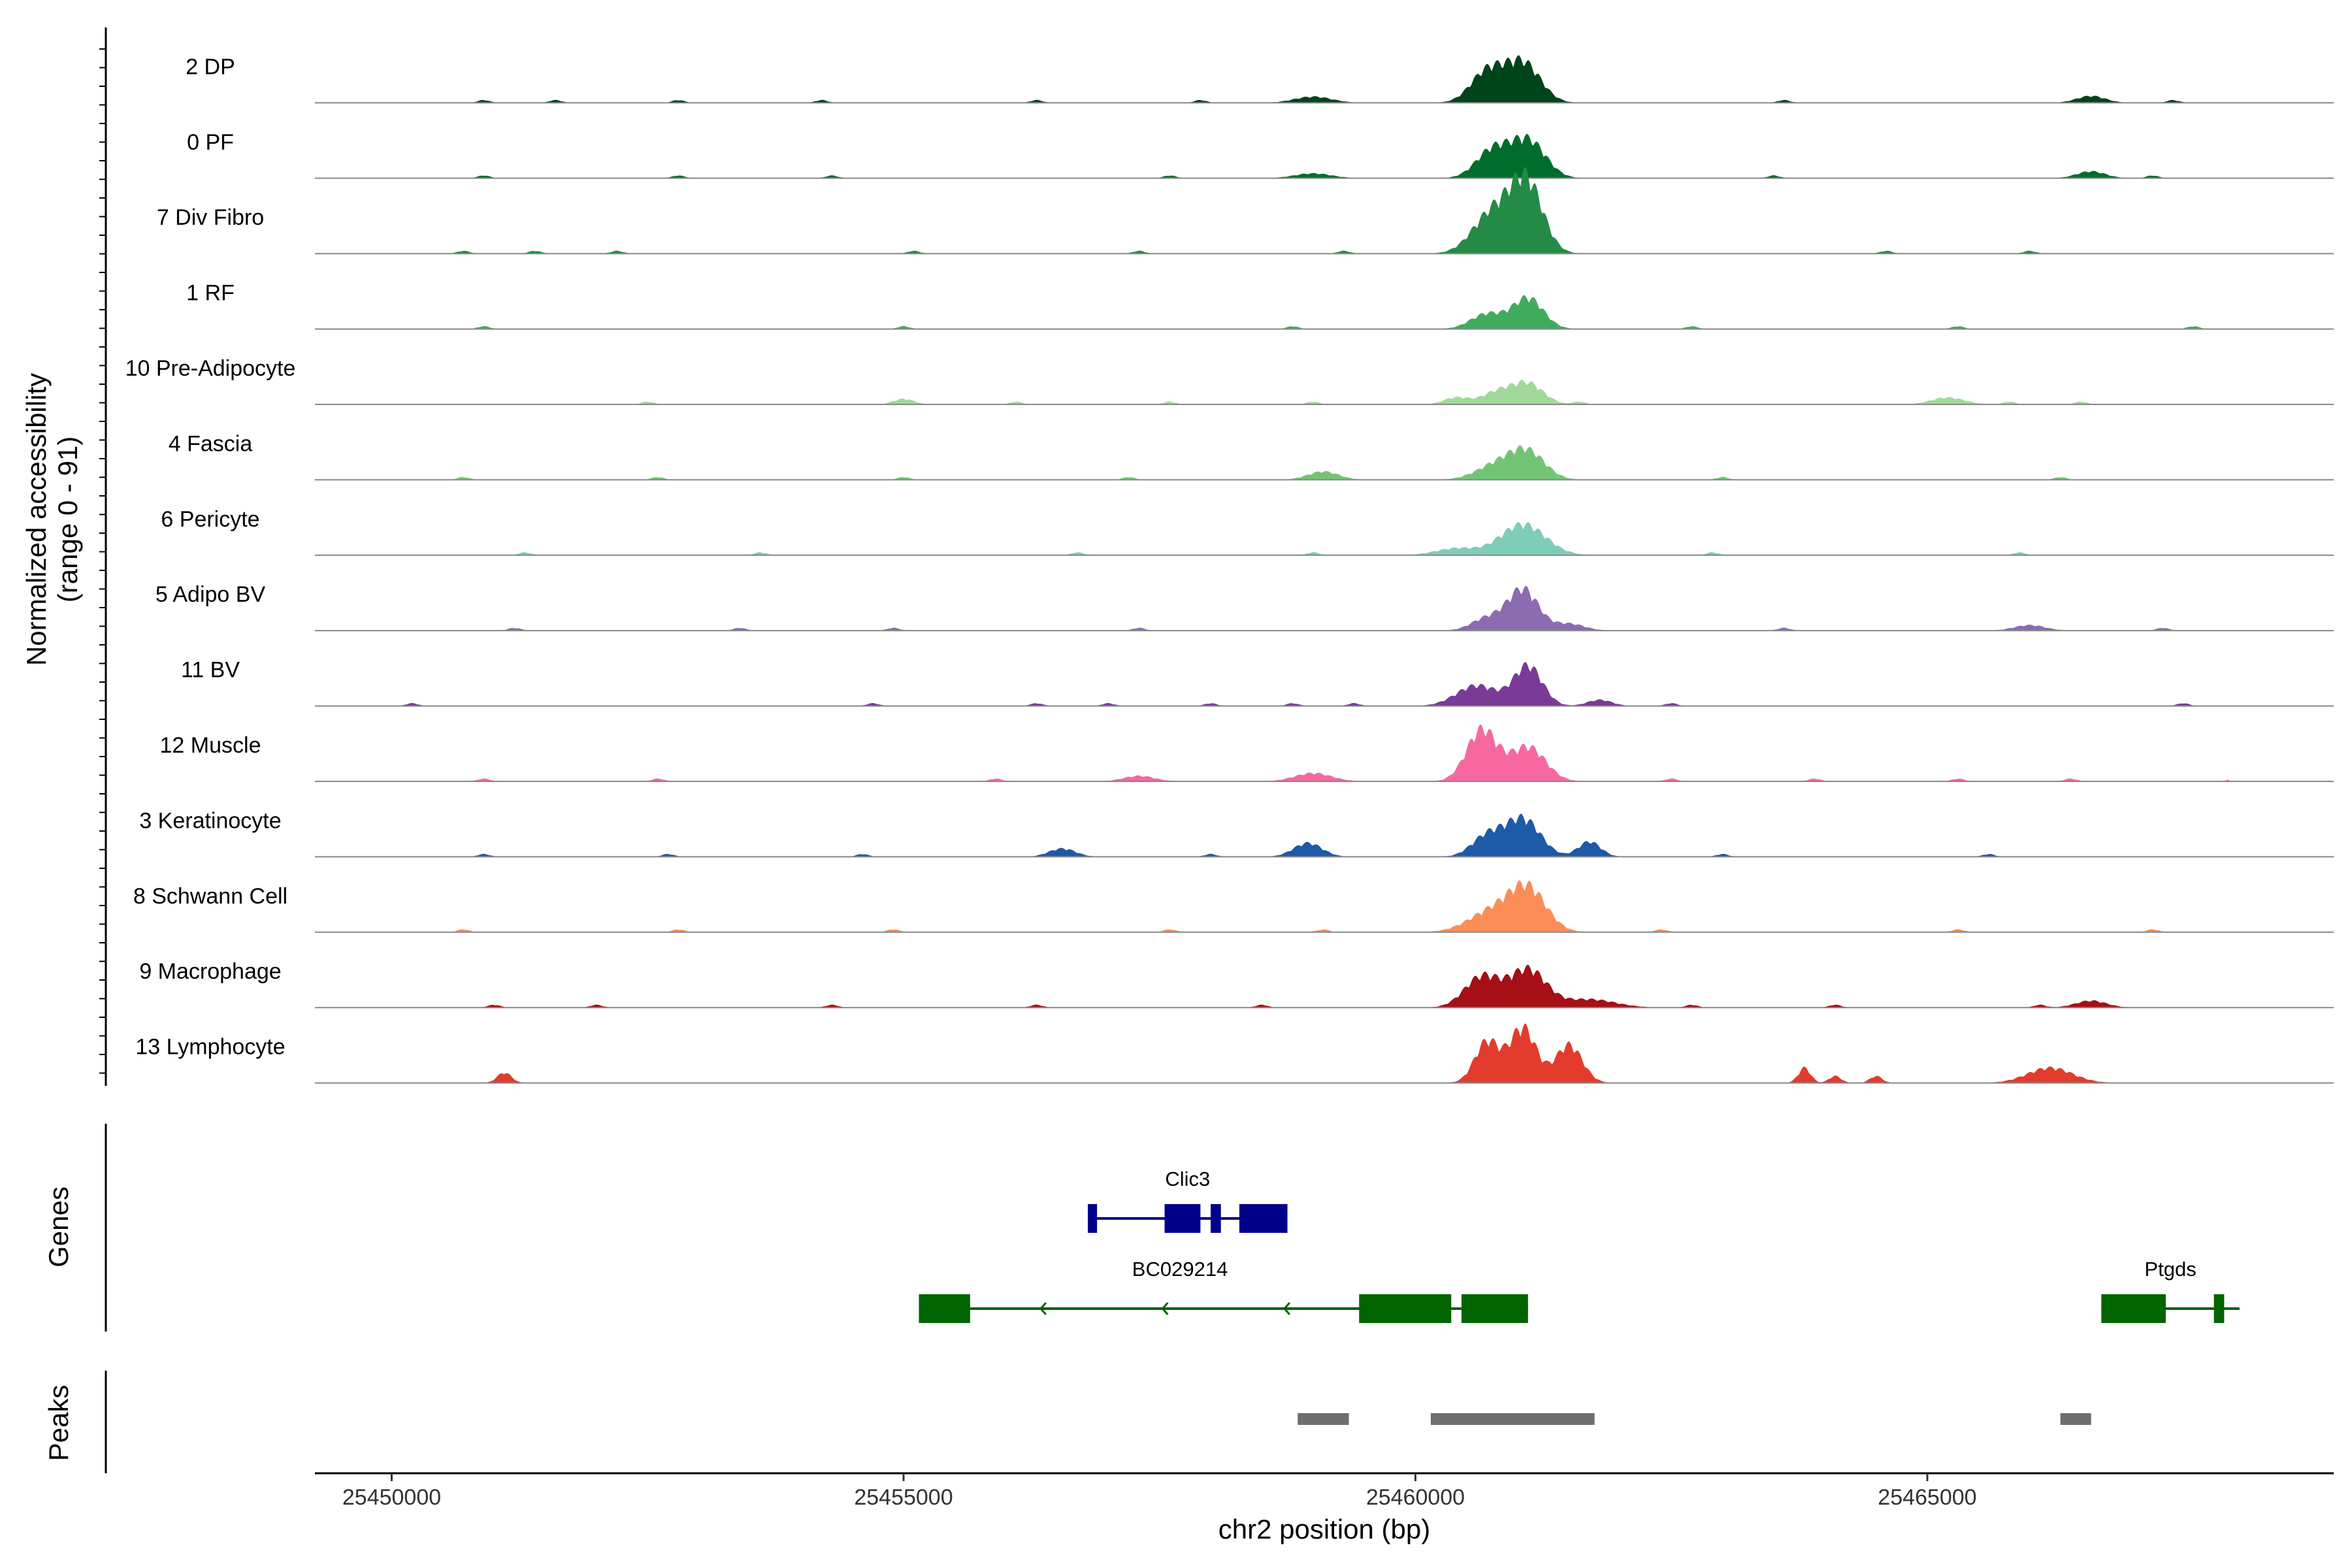  I want to click on track-3: 7 Div Fibro, so click(1245, 211).